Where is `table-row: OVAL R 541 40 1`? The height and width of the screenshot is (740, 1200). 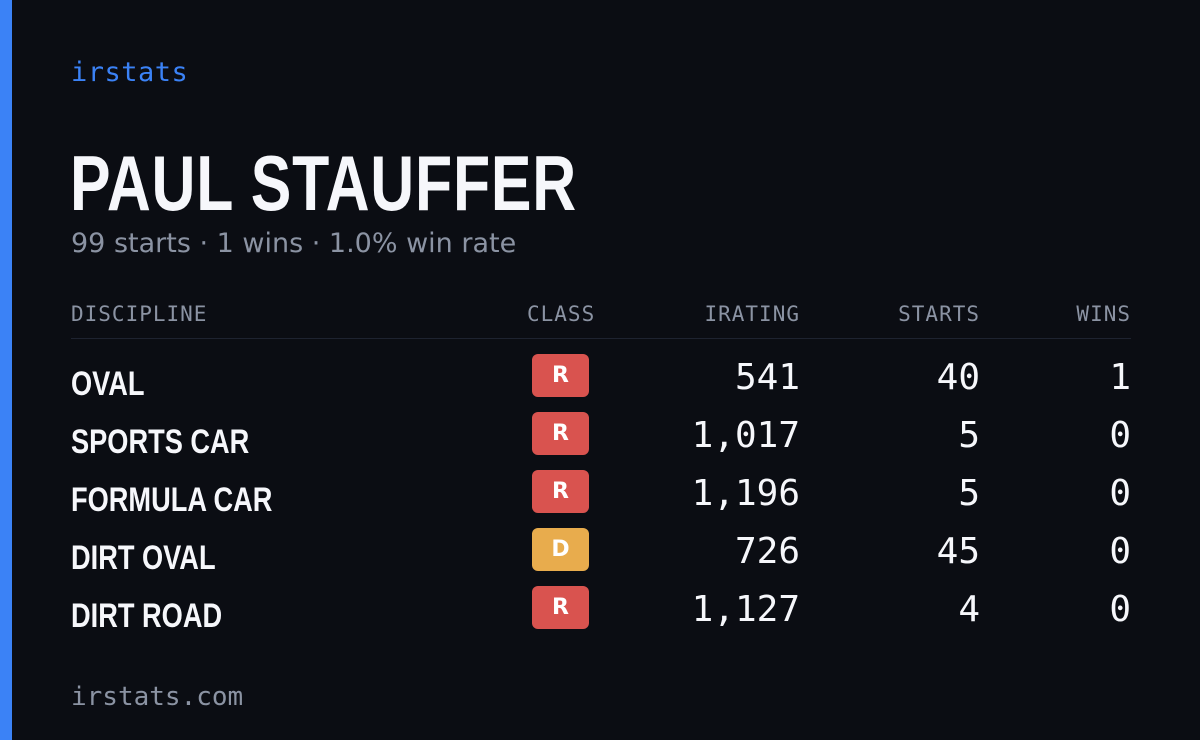
table-row: OVAL R 541 40 1 is located at coordinates (601, 383).